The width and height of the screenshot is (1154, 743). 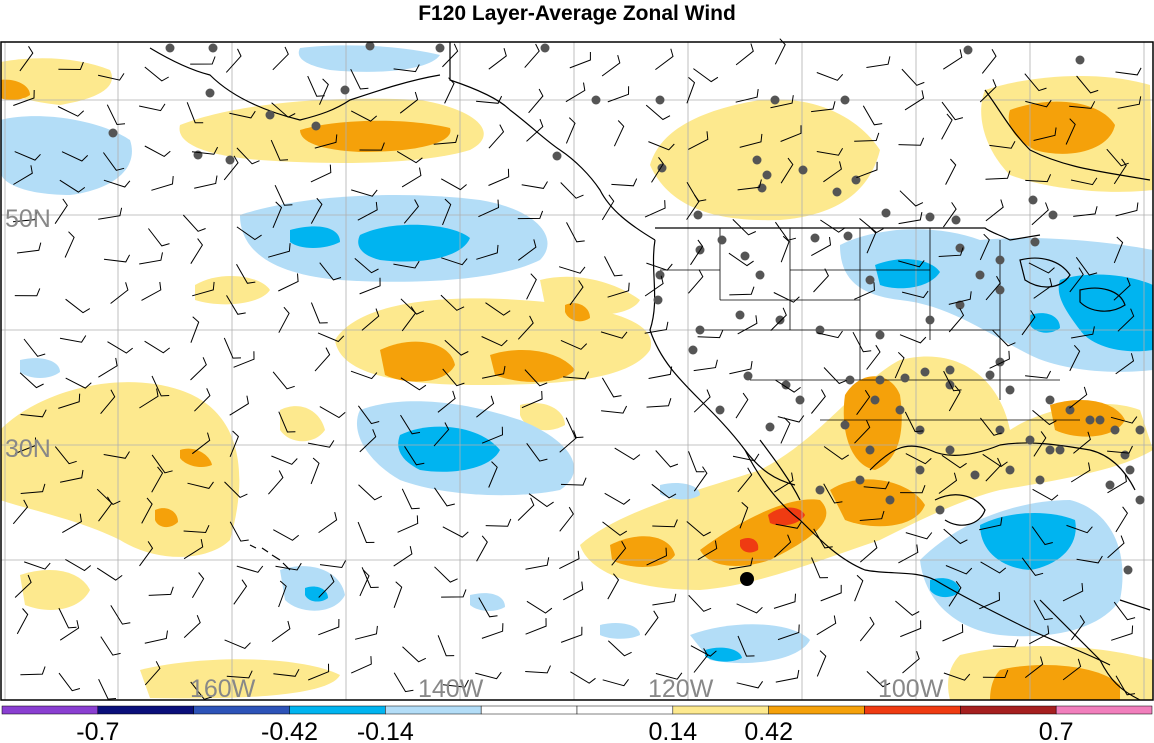 What do you see at coordinates (747, 579) in the screenshot?
I see `highlighted-point` at bounding box center [747, 579].